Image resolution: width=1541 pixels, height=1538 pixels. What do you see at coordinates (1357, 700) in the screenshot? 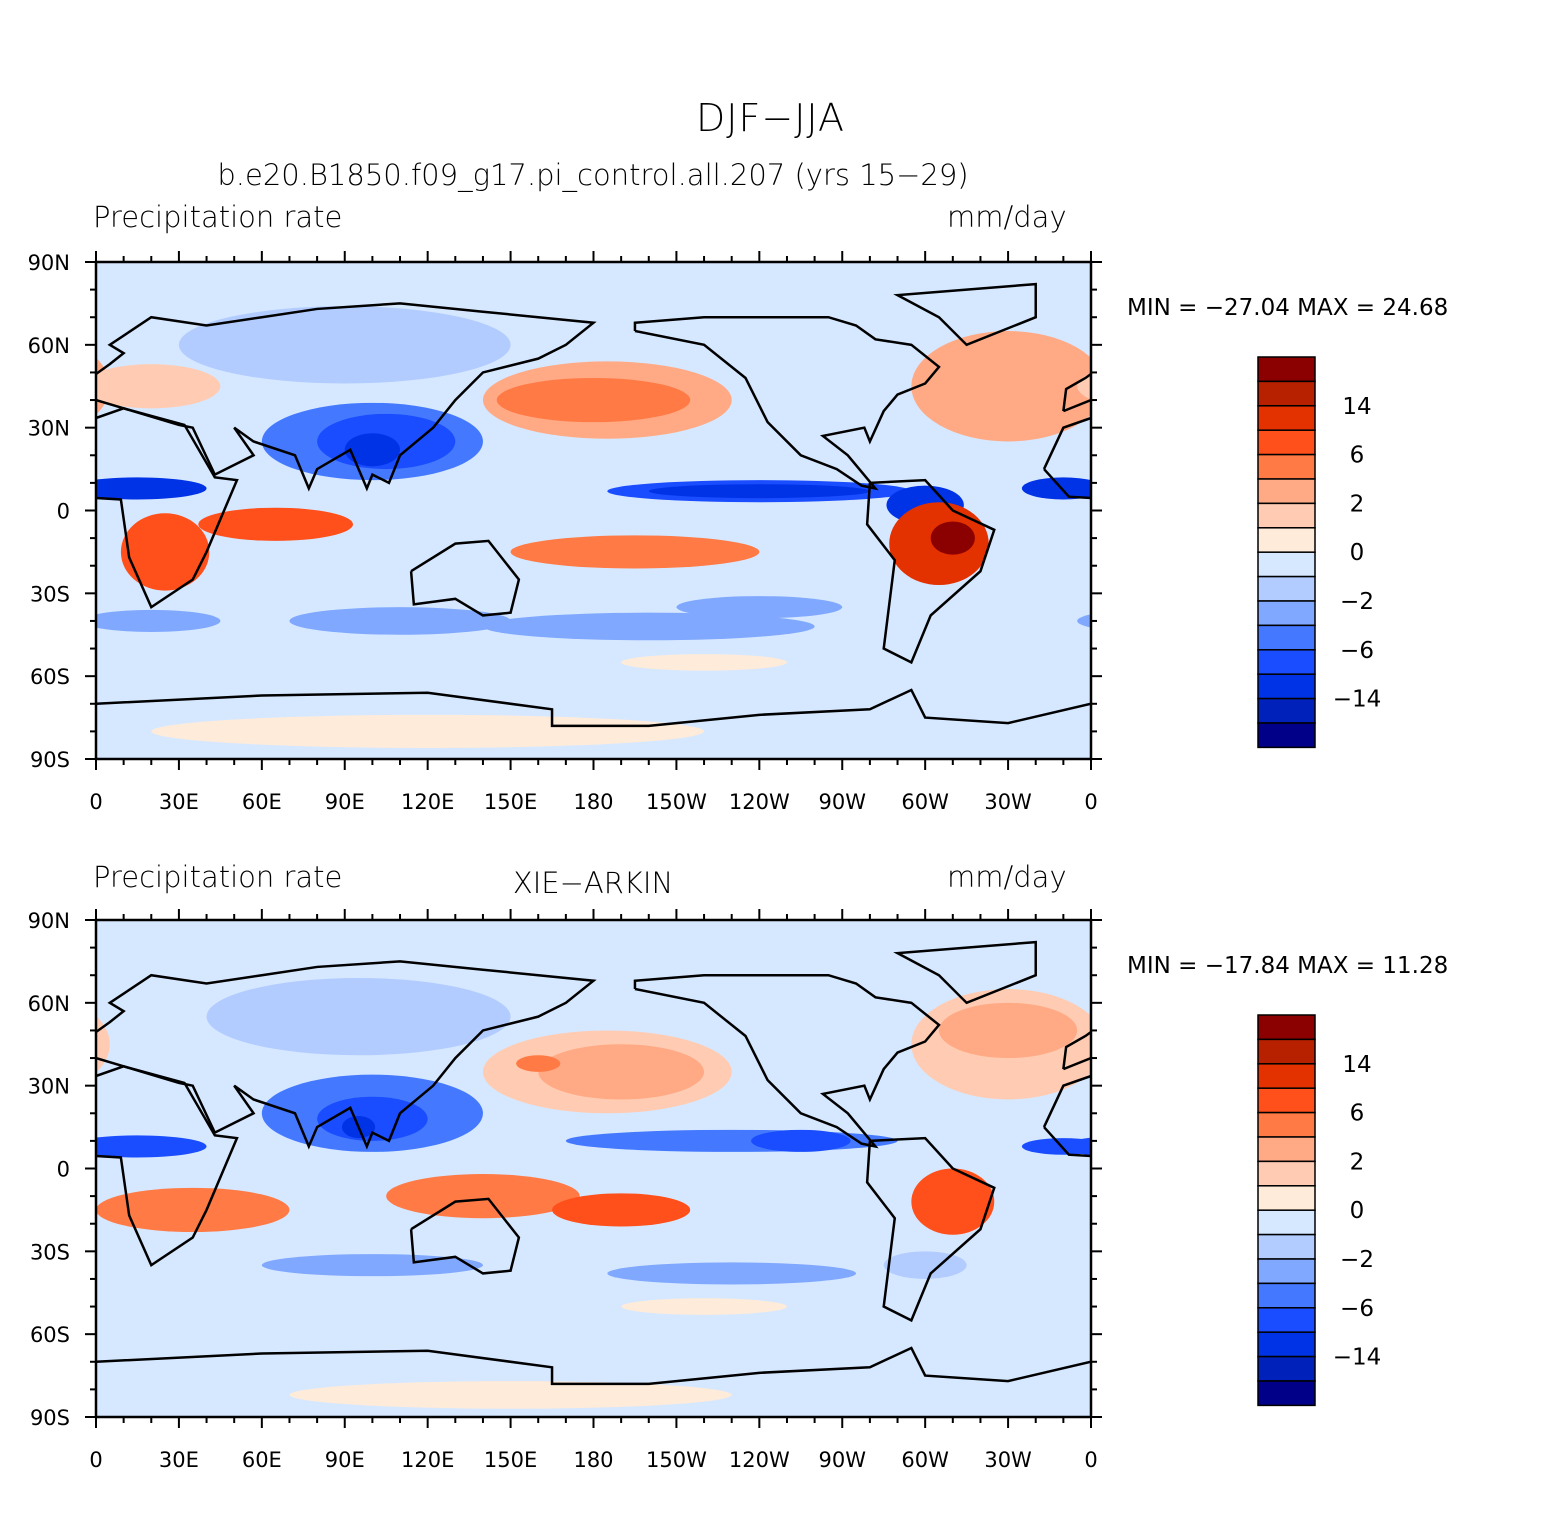
I see `colorbar-label: −14` at bounding box center [1357, 700].